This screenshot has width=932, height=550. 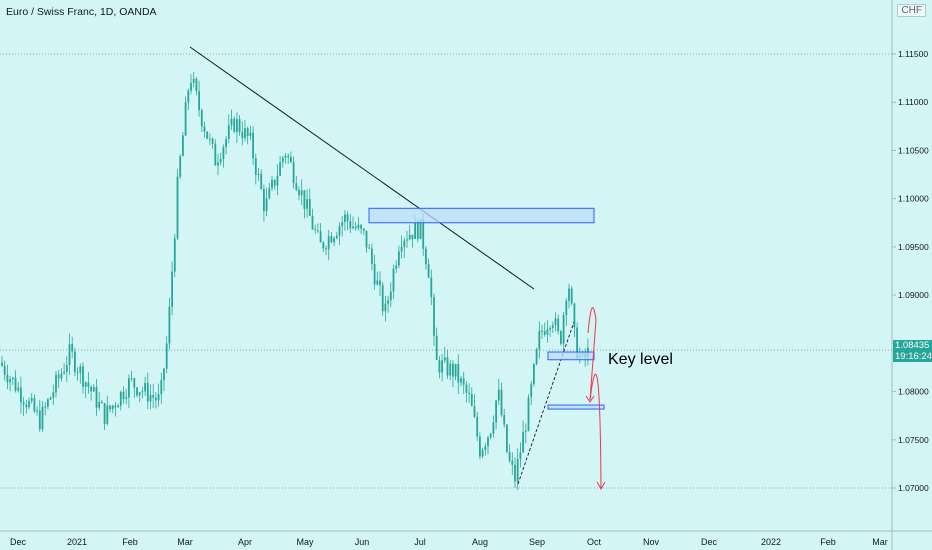 What do you see at coordinates (912, 275) in the screenshot?
I see `price-axis` at bounding box center [912, 275].